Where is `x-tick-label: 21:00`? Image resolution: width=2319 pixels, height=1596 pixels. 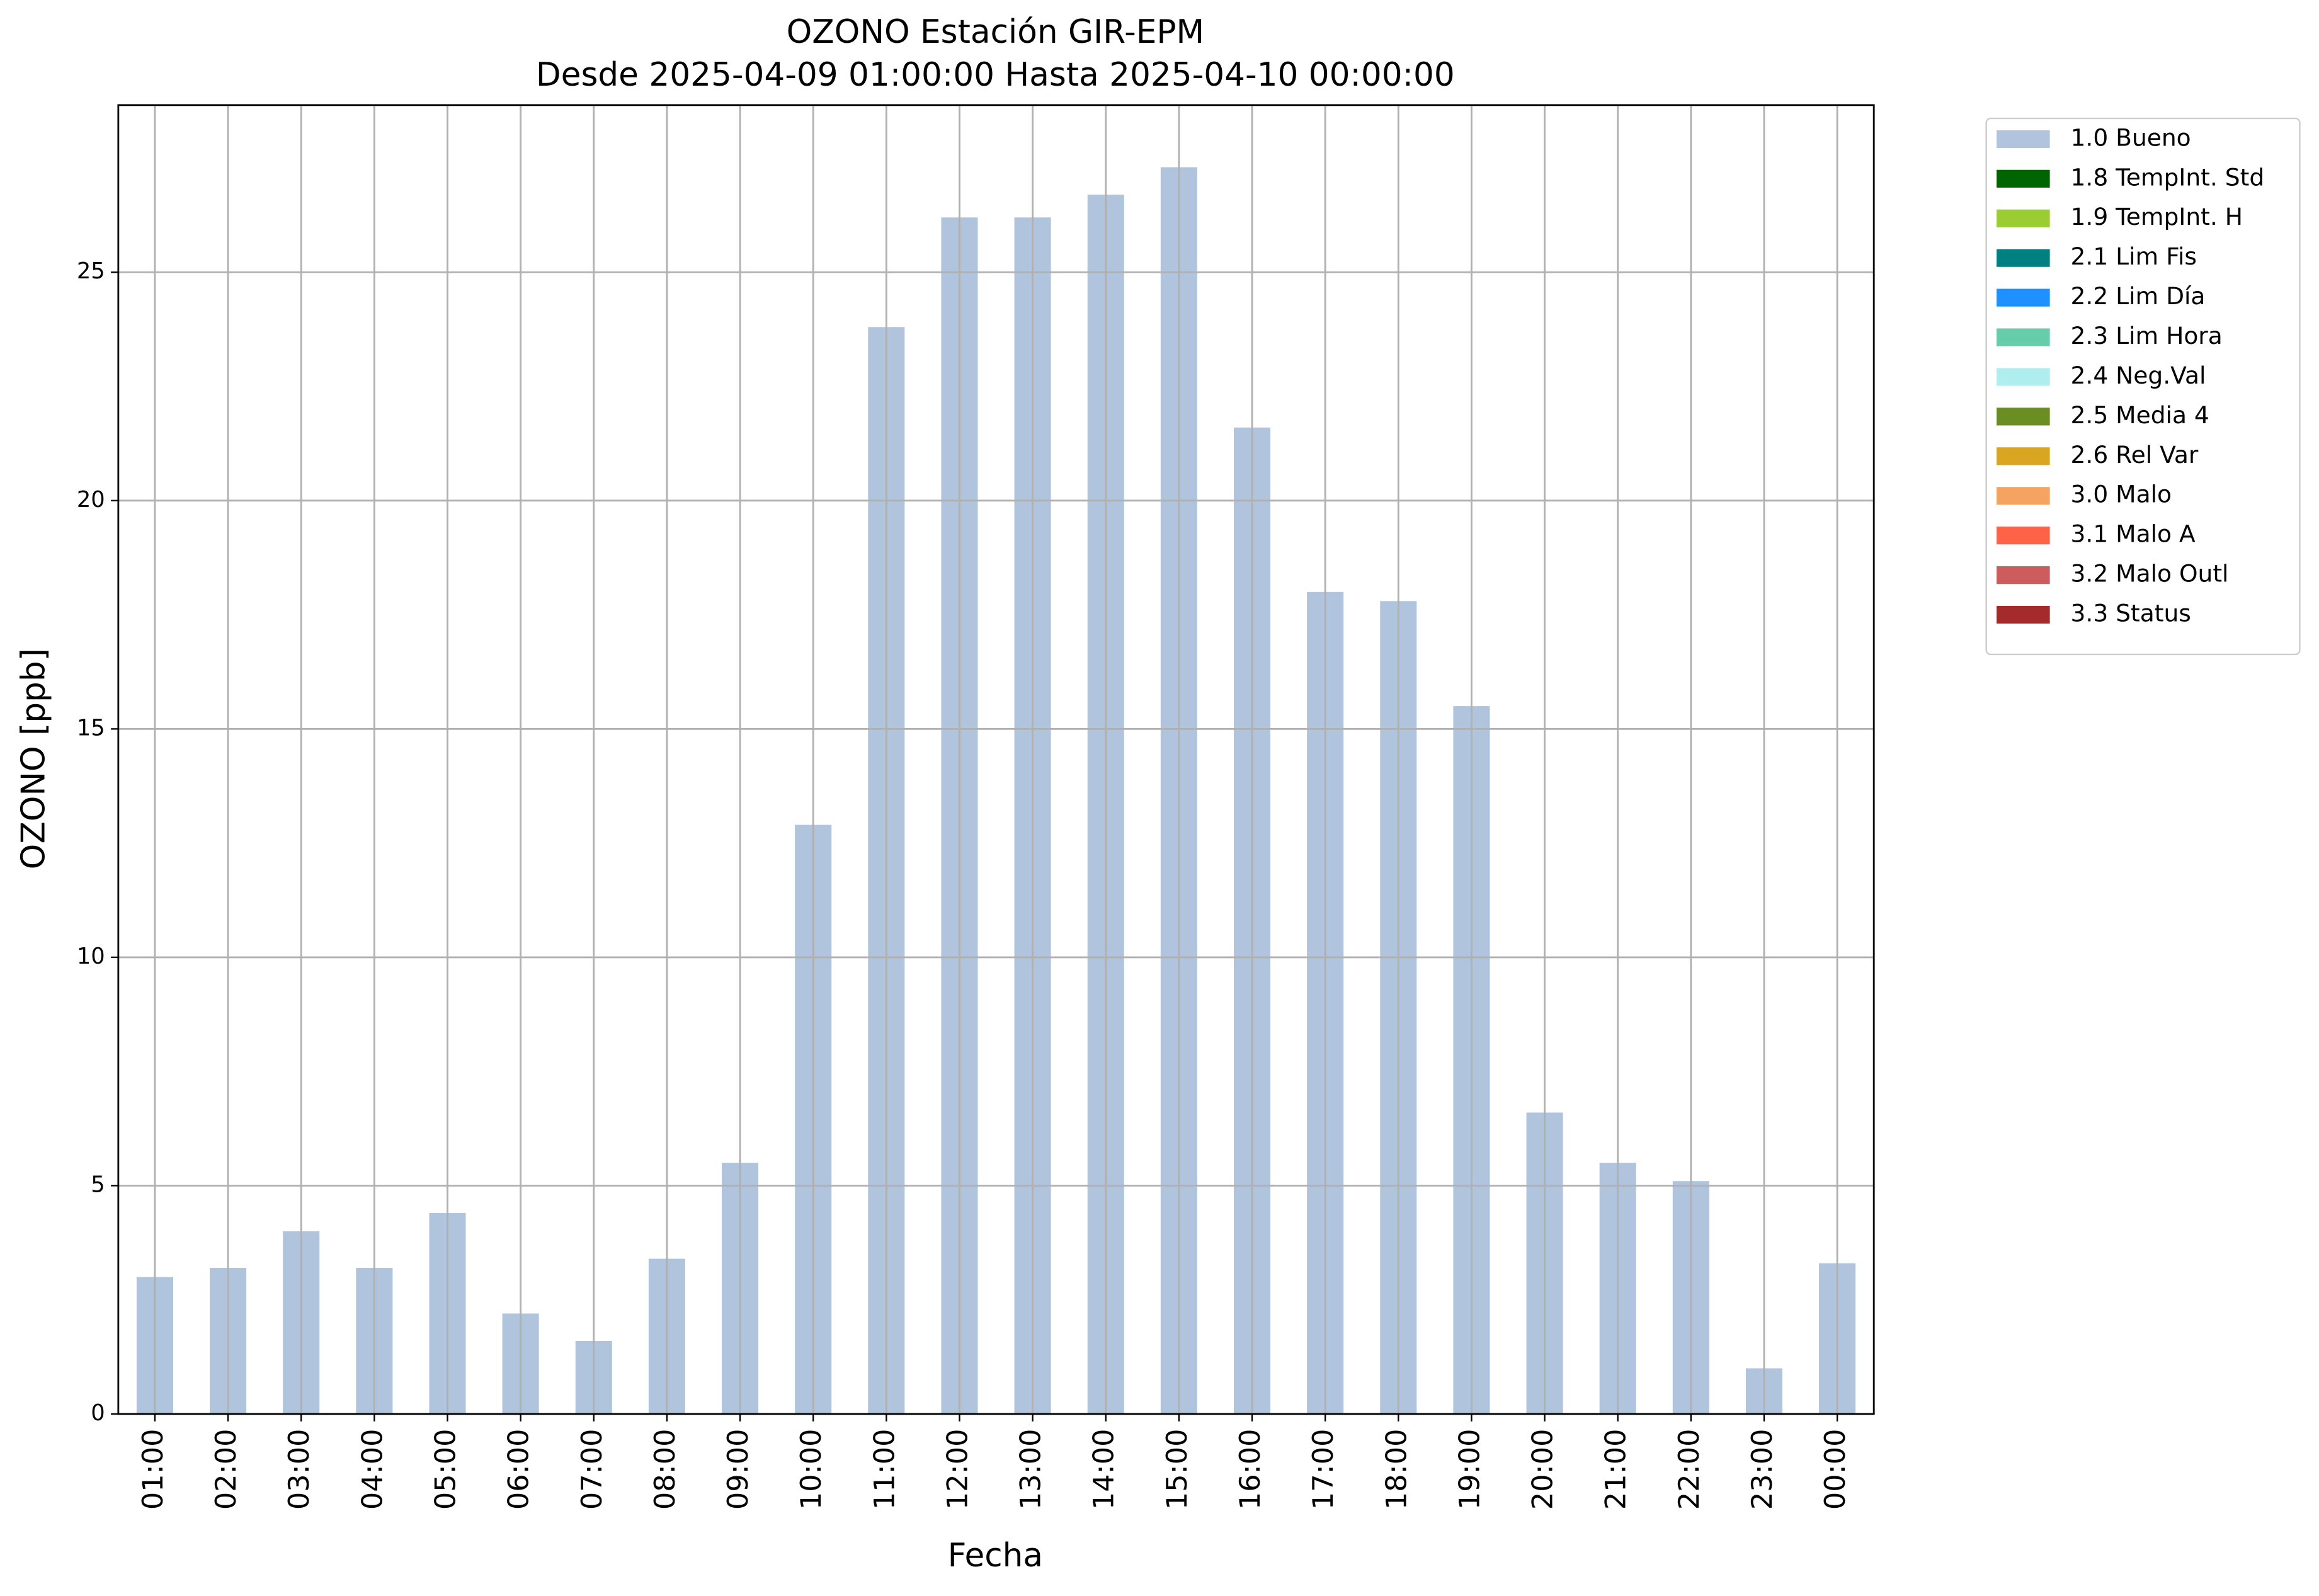
x-tick-label: 21:00 is located at coordinates (1616, 1469).